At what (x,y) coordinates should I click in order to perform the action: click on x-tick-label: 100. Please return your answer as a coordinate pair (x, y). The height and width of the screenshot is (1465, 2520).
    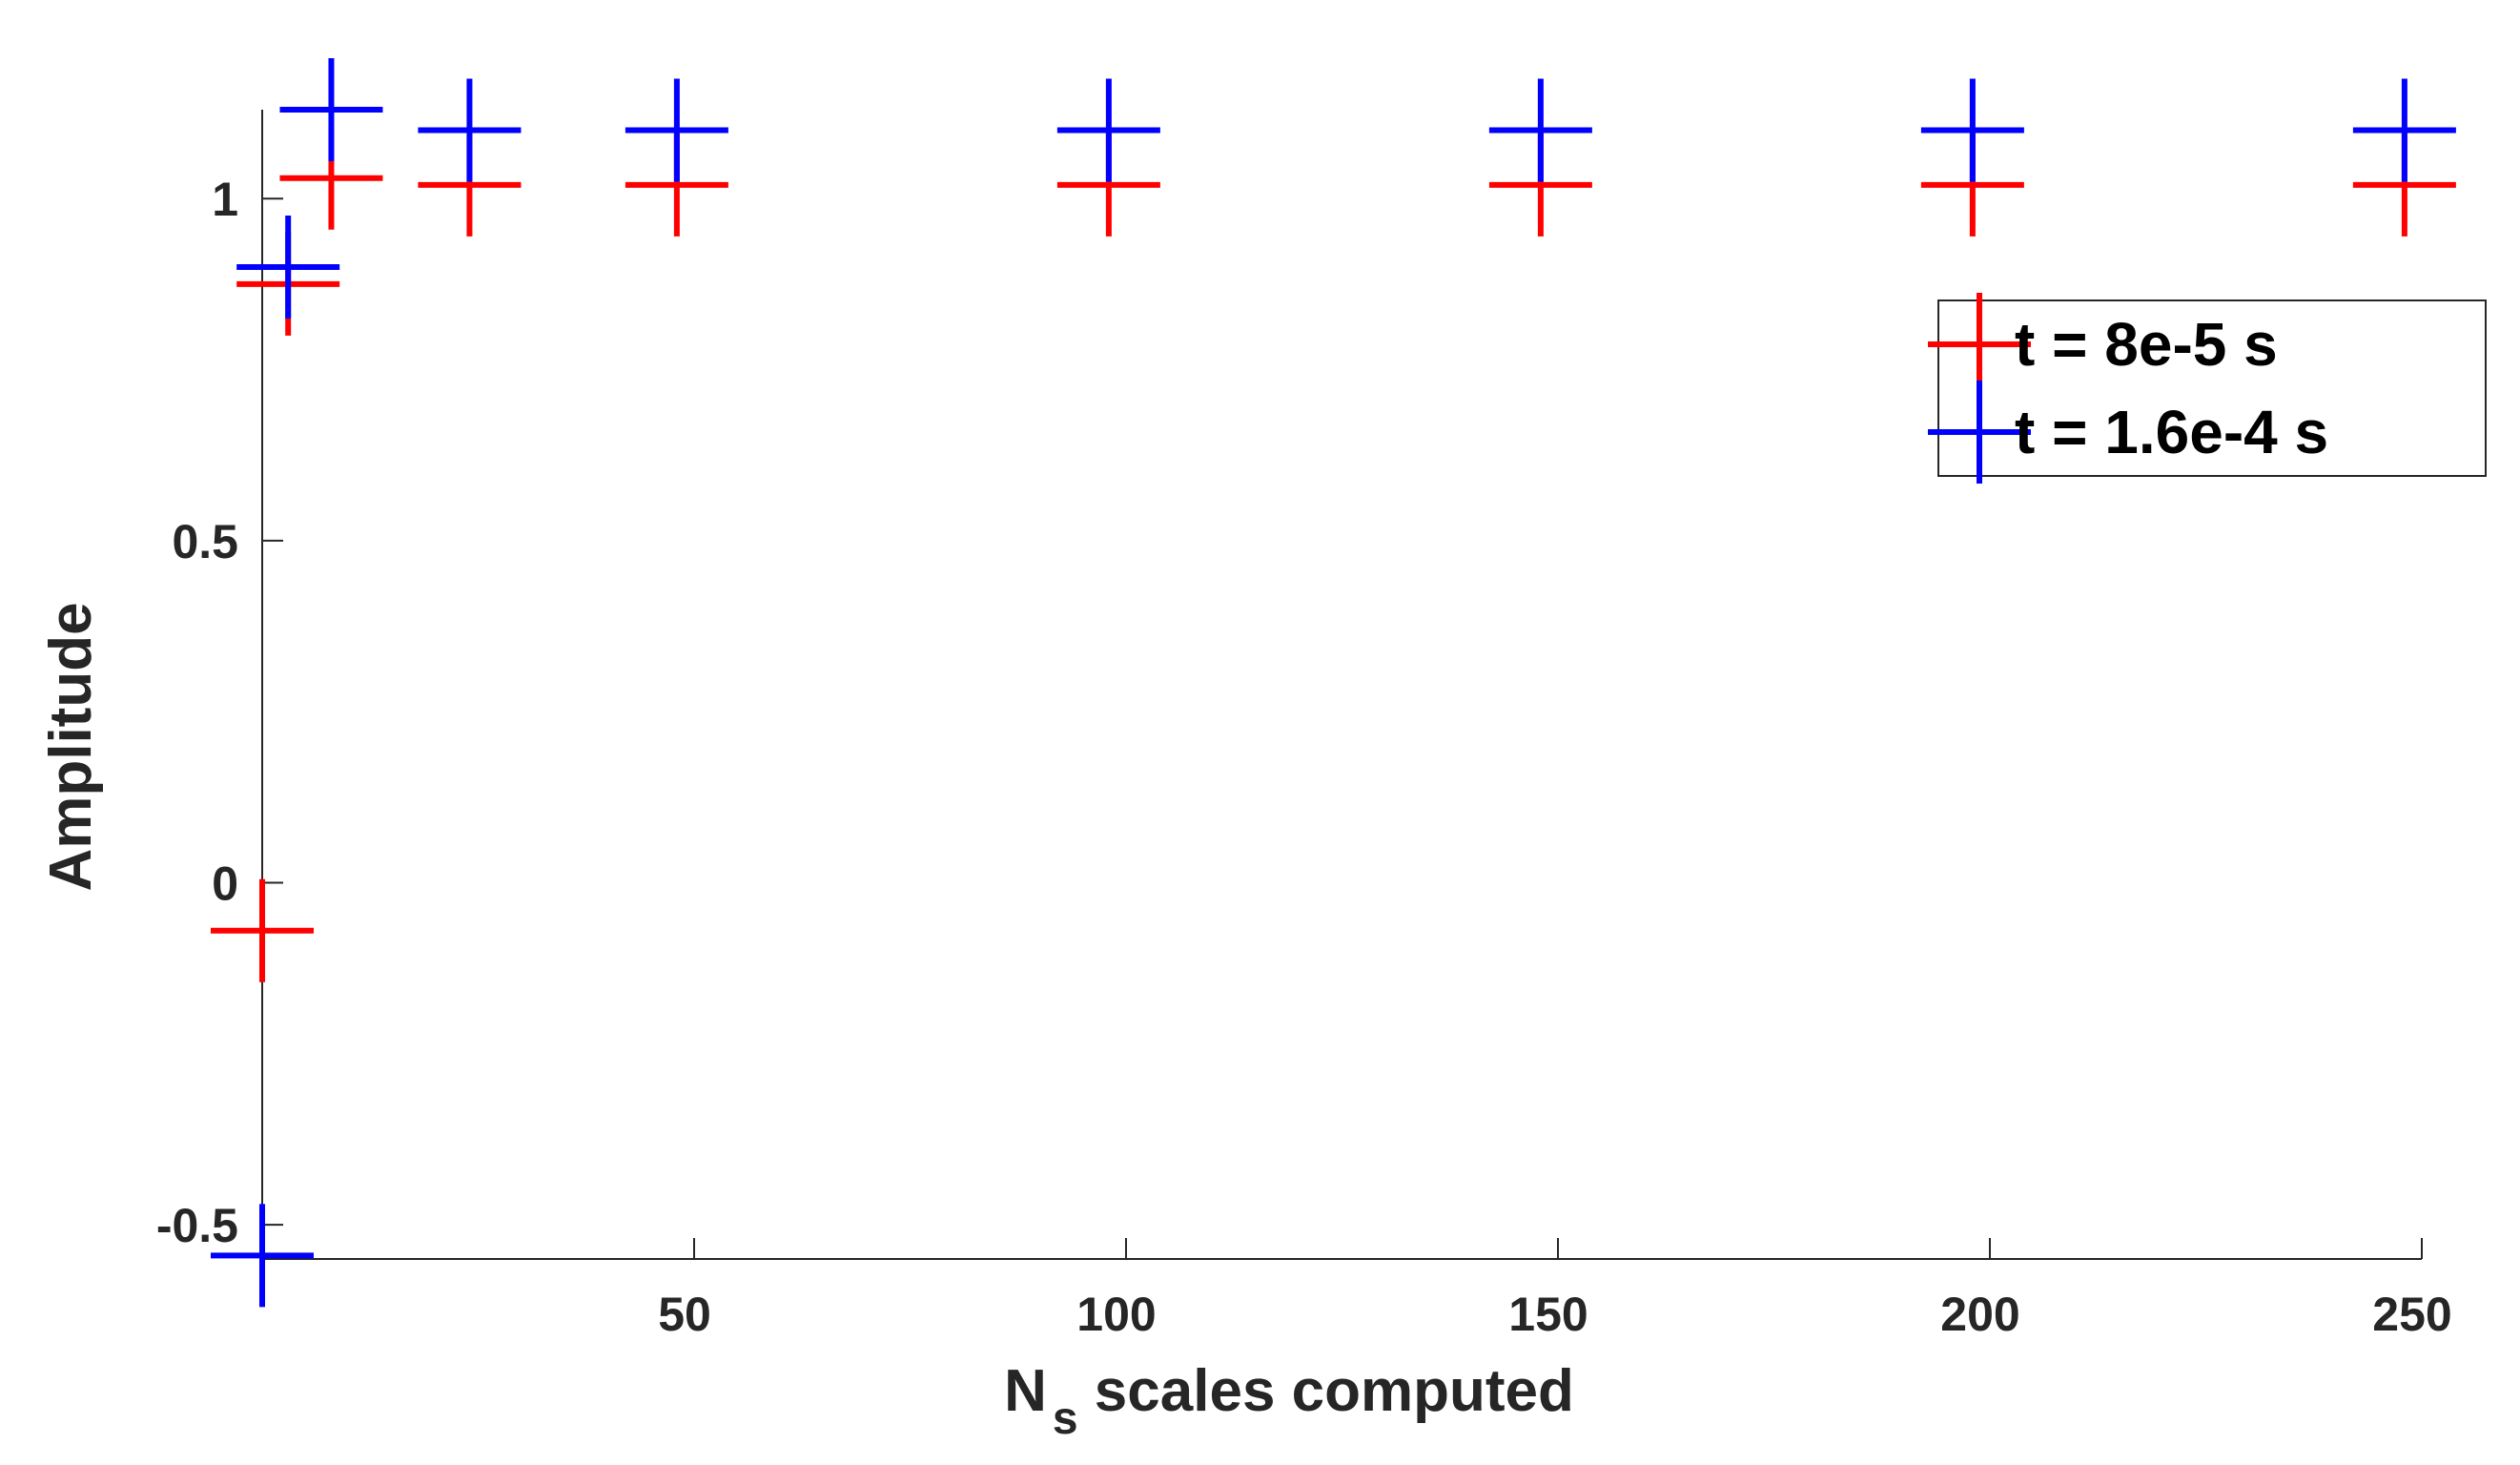
    Looking at the image, I should click on (1116, 1314).